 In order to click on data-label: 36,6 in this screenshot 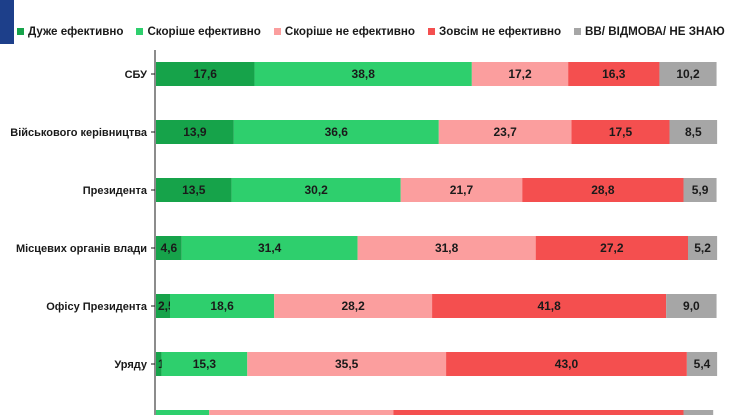, I will do `click(337, 132)`.